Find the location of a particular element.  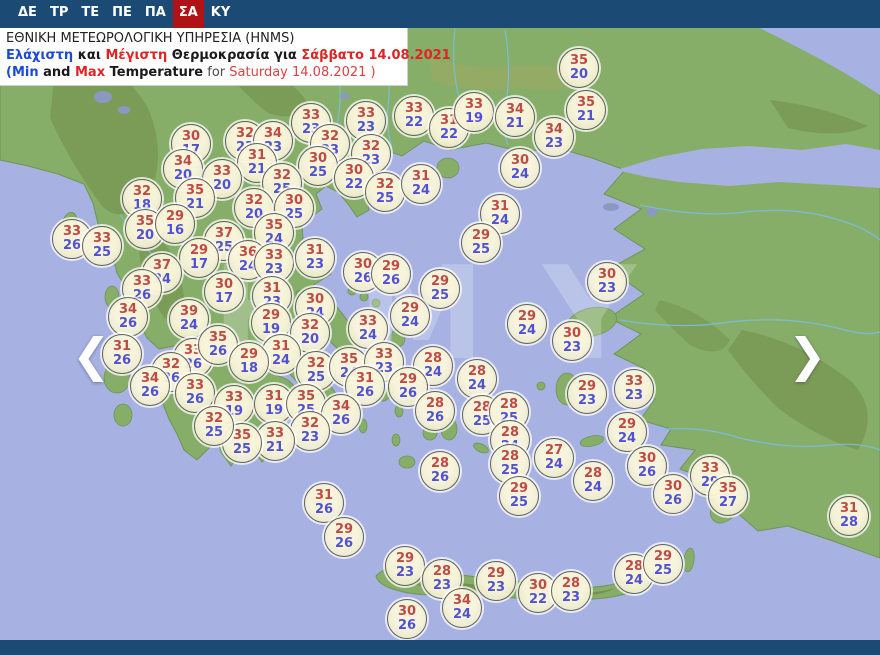

day-tab-ΤΕ: ΤΕ is located at coordinates (90, 12).